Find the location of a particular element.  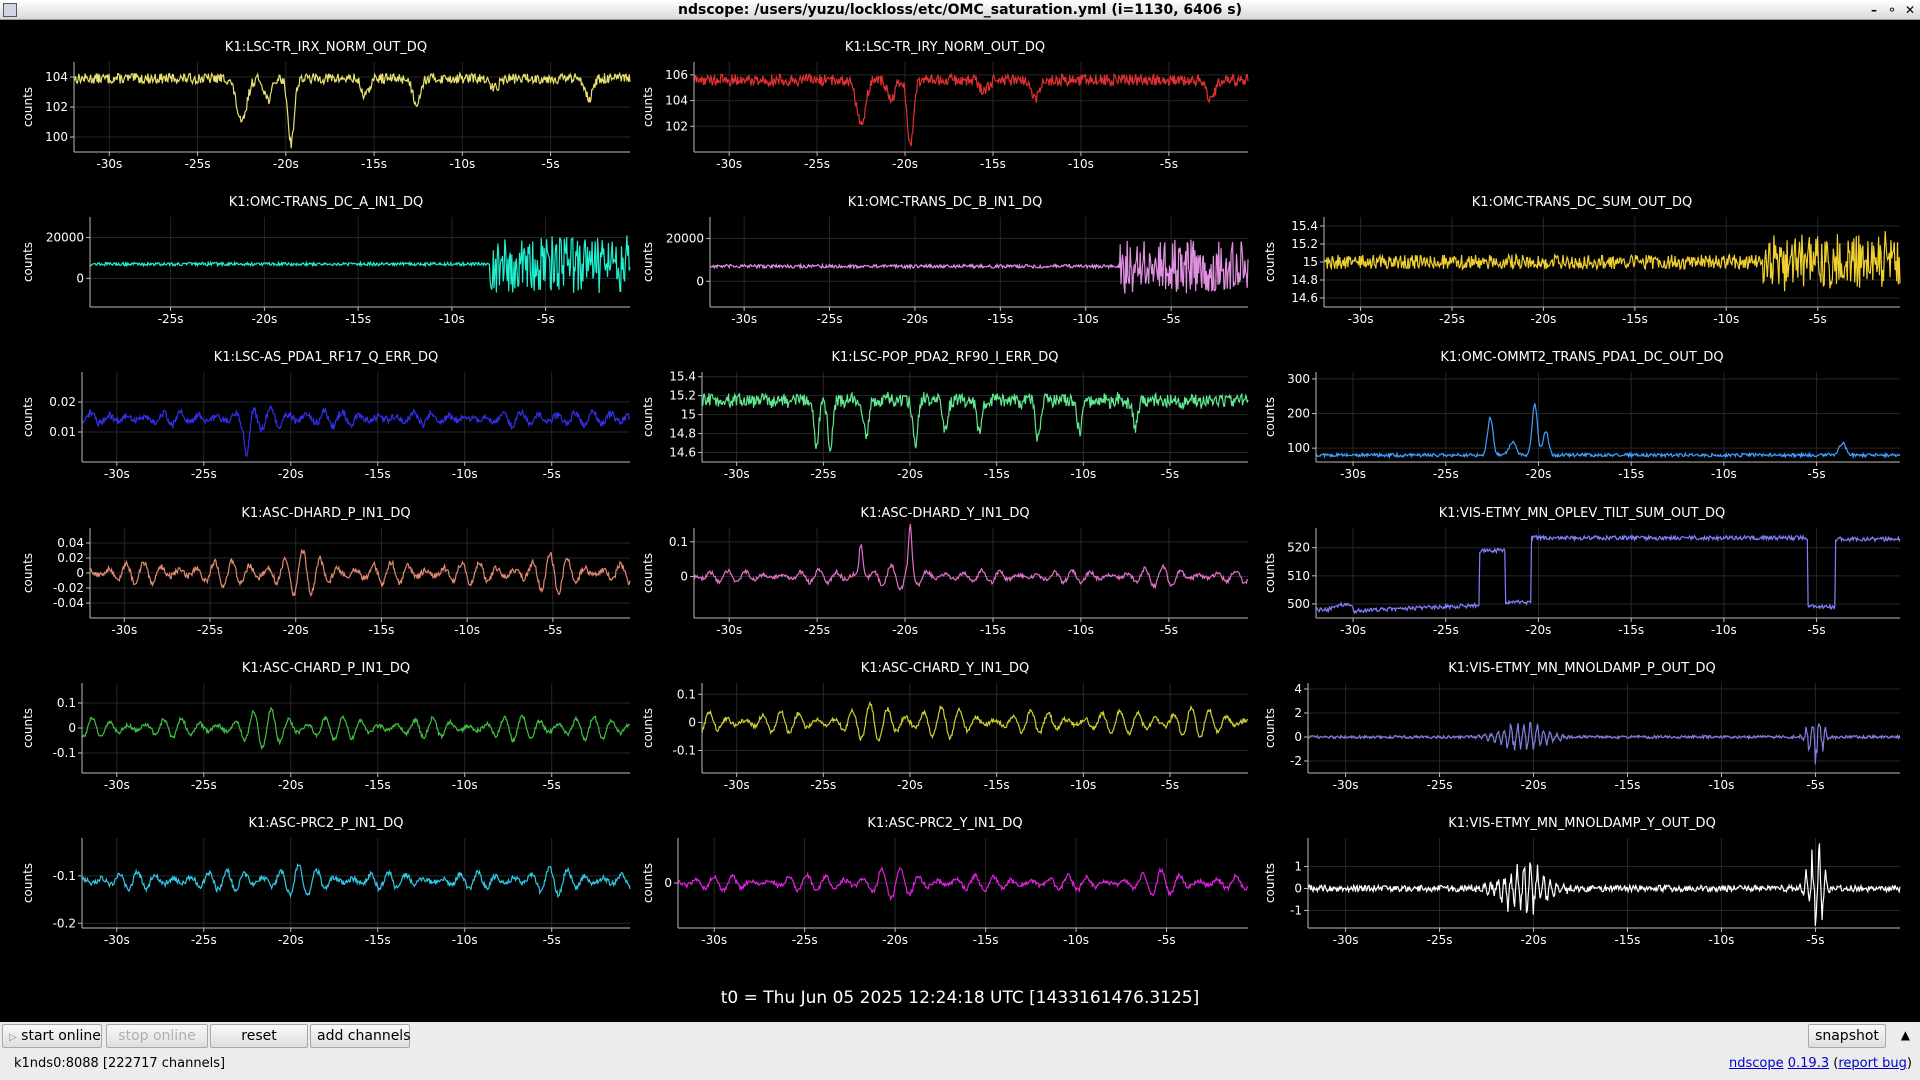

stop-online-button: stop online is located at coordinates (157, 1036).